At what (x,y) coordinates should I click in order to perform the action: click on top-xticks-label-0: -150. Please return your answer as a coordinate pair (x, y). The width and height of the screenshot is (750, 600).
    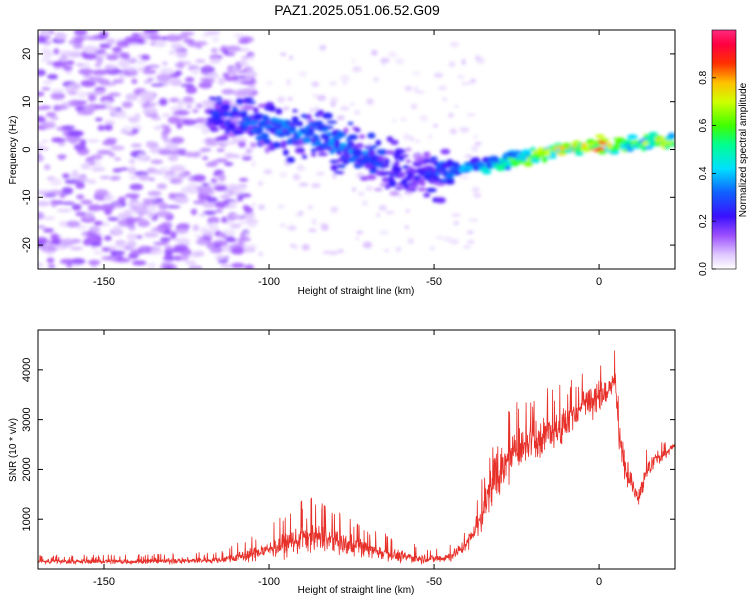
    Looking at the image, I should click on (104, 282).